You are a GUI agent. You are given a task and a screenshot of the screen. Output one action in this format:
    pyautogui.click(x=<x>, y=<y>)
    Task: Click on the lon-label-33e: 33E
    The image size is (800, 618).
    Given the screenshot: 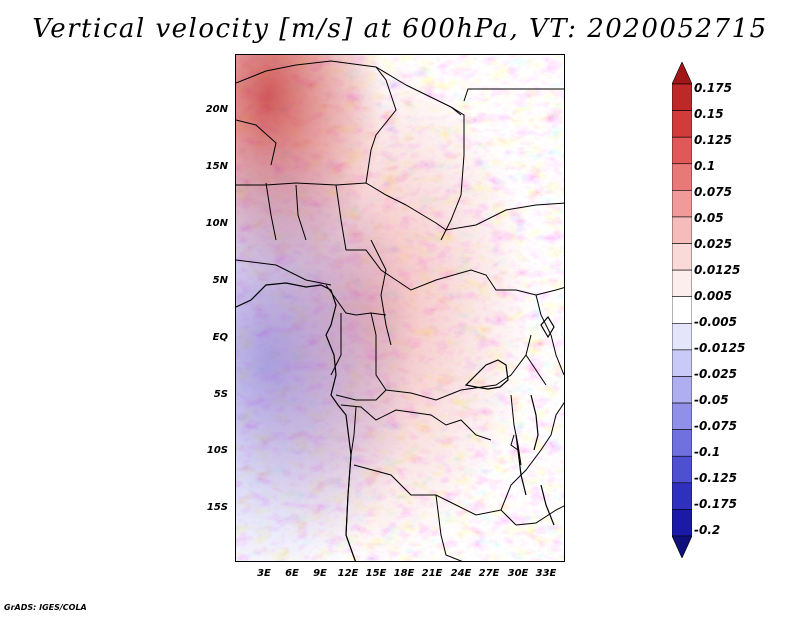 What is the action you would take?
    pyautogui.click(x=546, y=573)
    